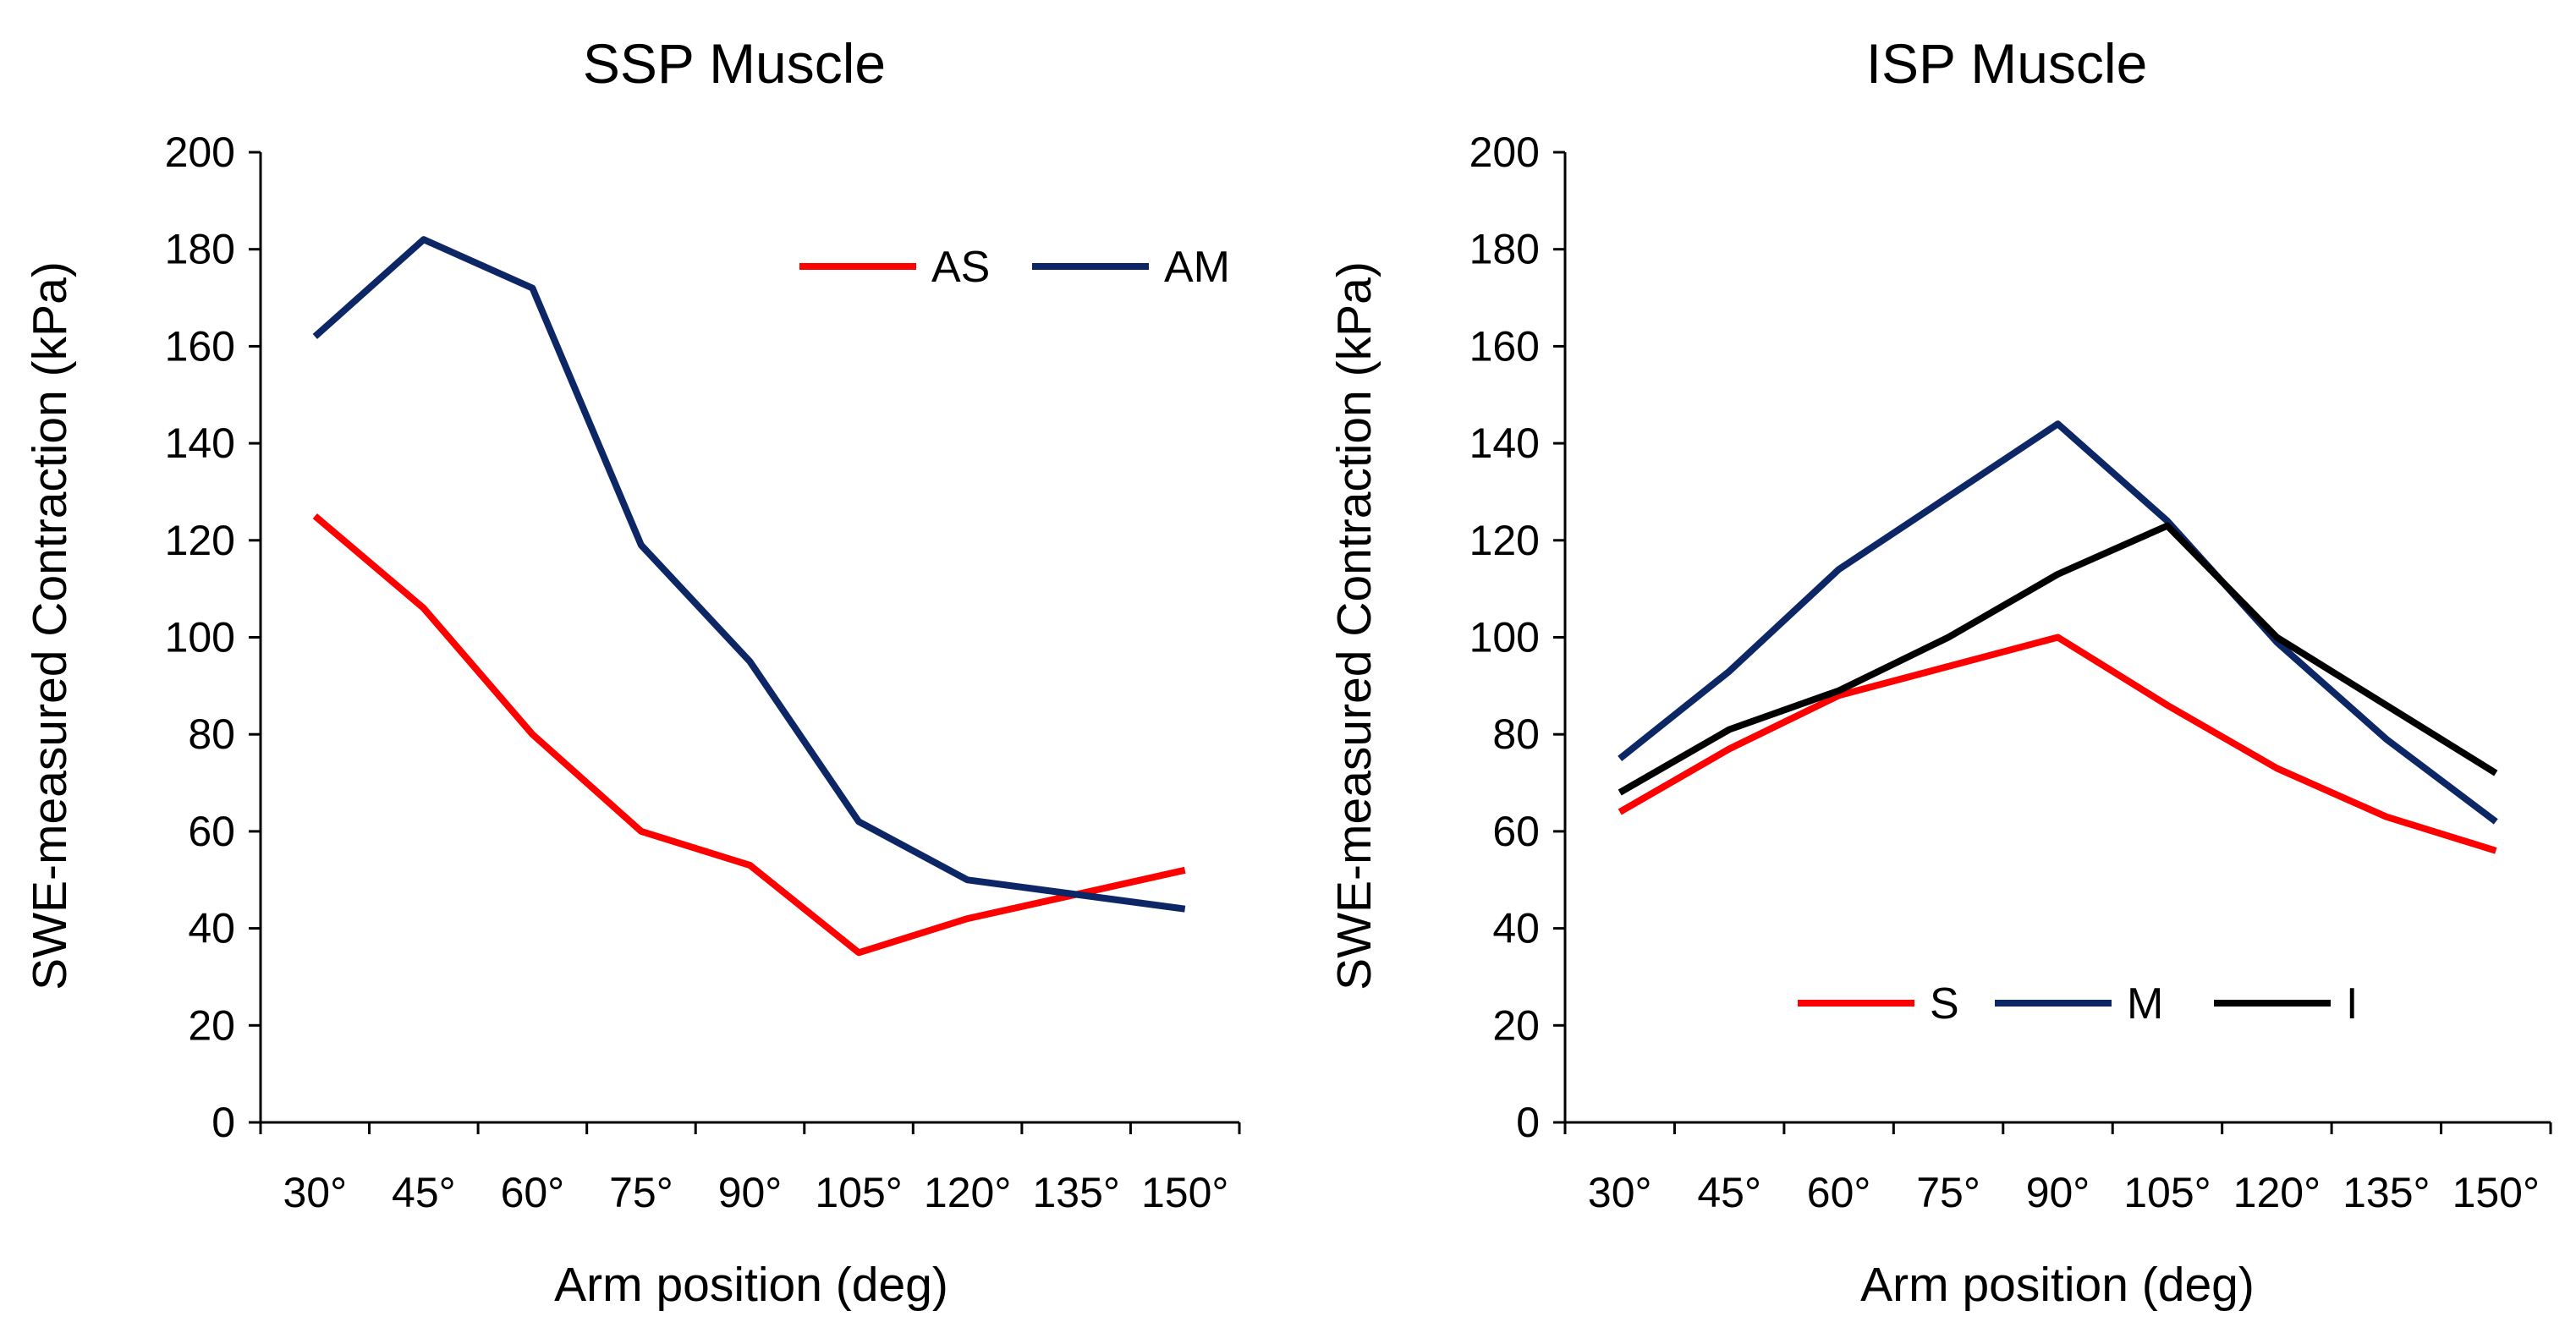 The height and width of the screenshot is (1333, 2576). I want to click on series-line-i, so click(2058, 659).